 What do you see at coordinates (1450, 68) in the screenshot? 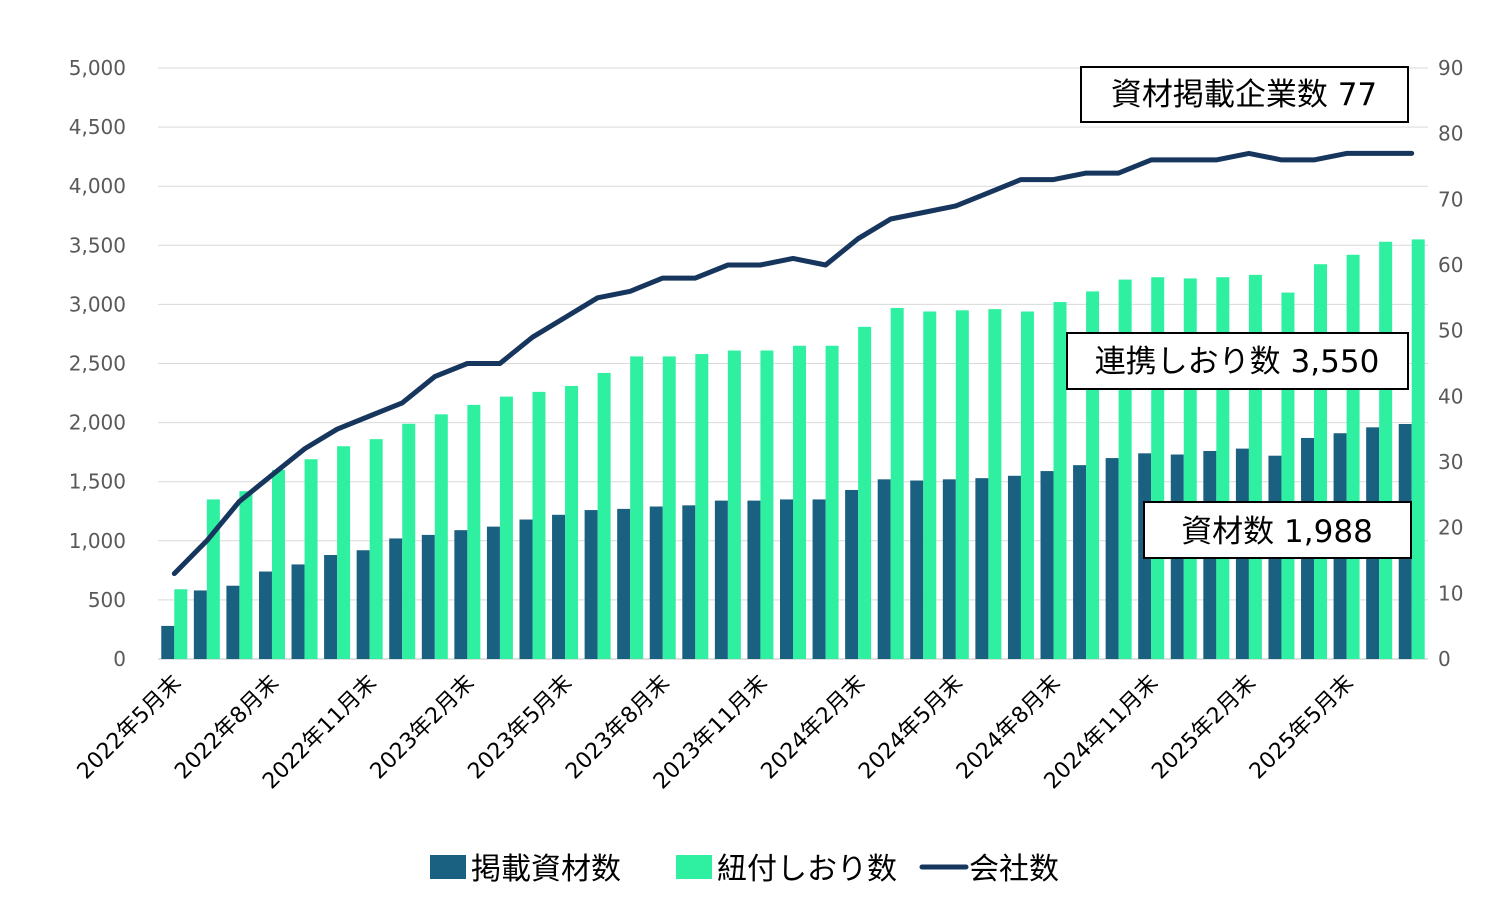
I see `right-axis-tick: 90` at bounding box center [1450, 68].